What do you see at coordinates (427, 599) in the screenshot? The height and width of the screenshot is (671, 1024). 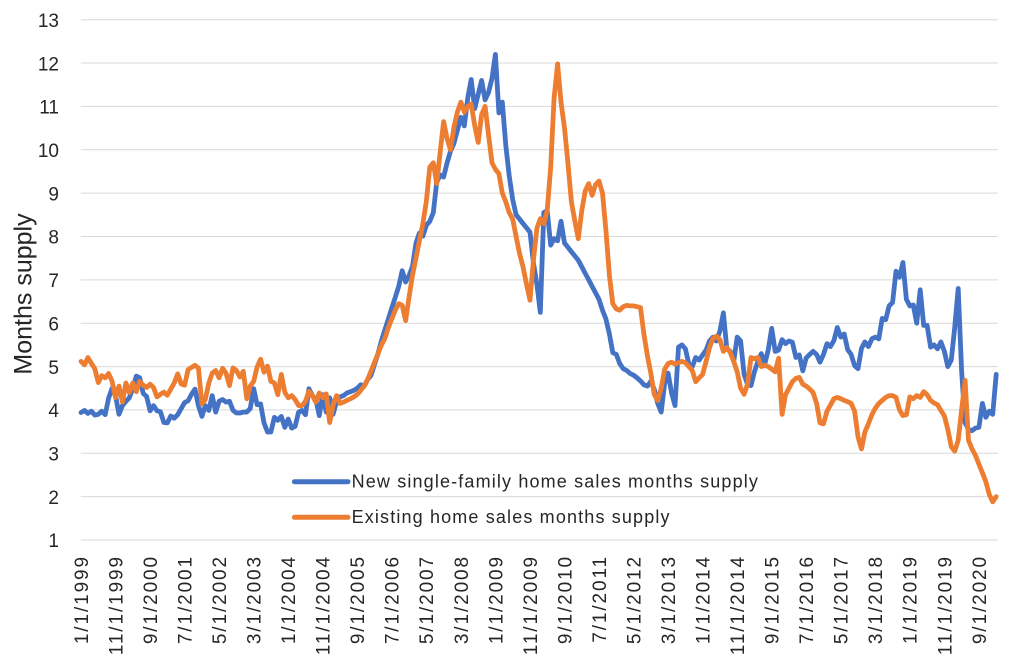 I see `svg-text: 5/1/2007` at bounding box center [427, 599].